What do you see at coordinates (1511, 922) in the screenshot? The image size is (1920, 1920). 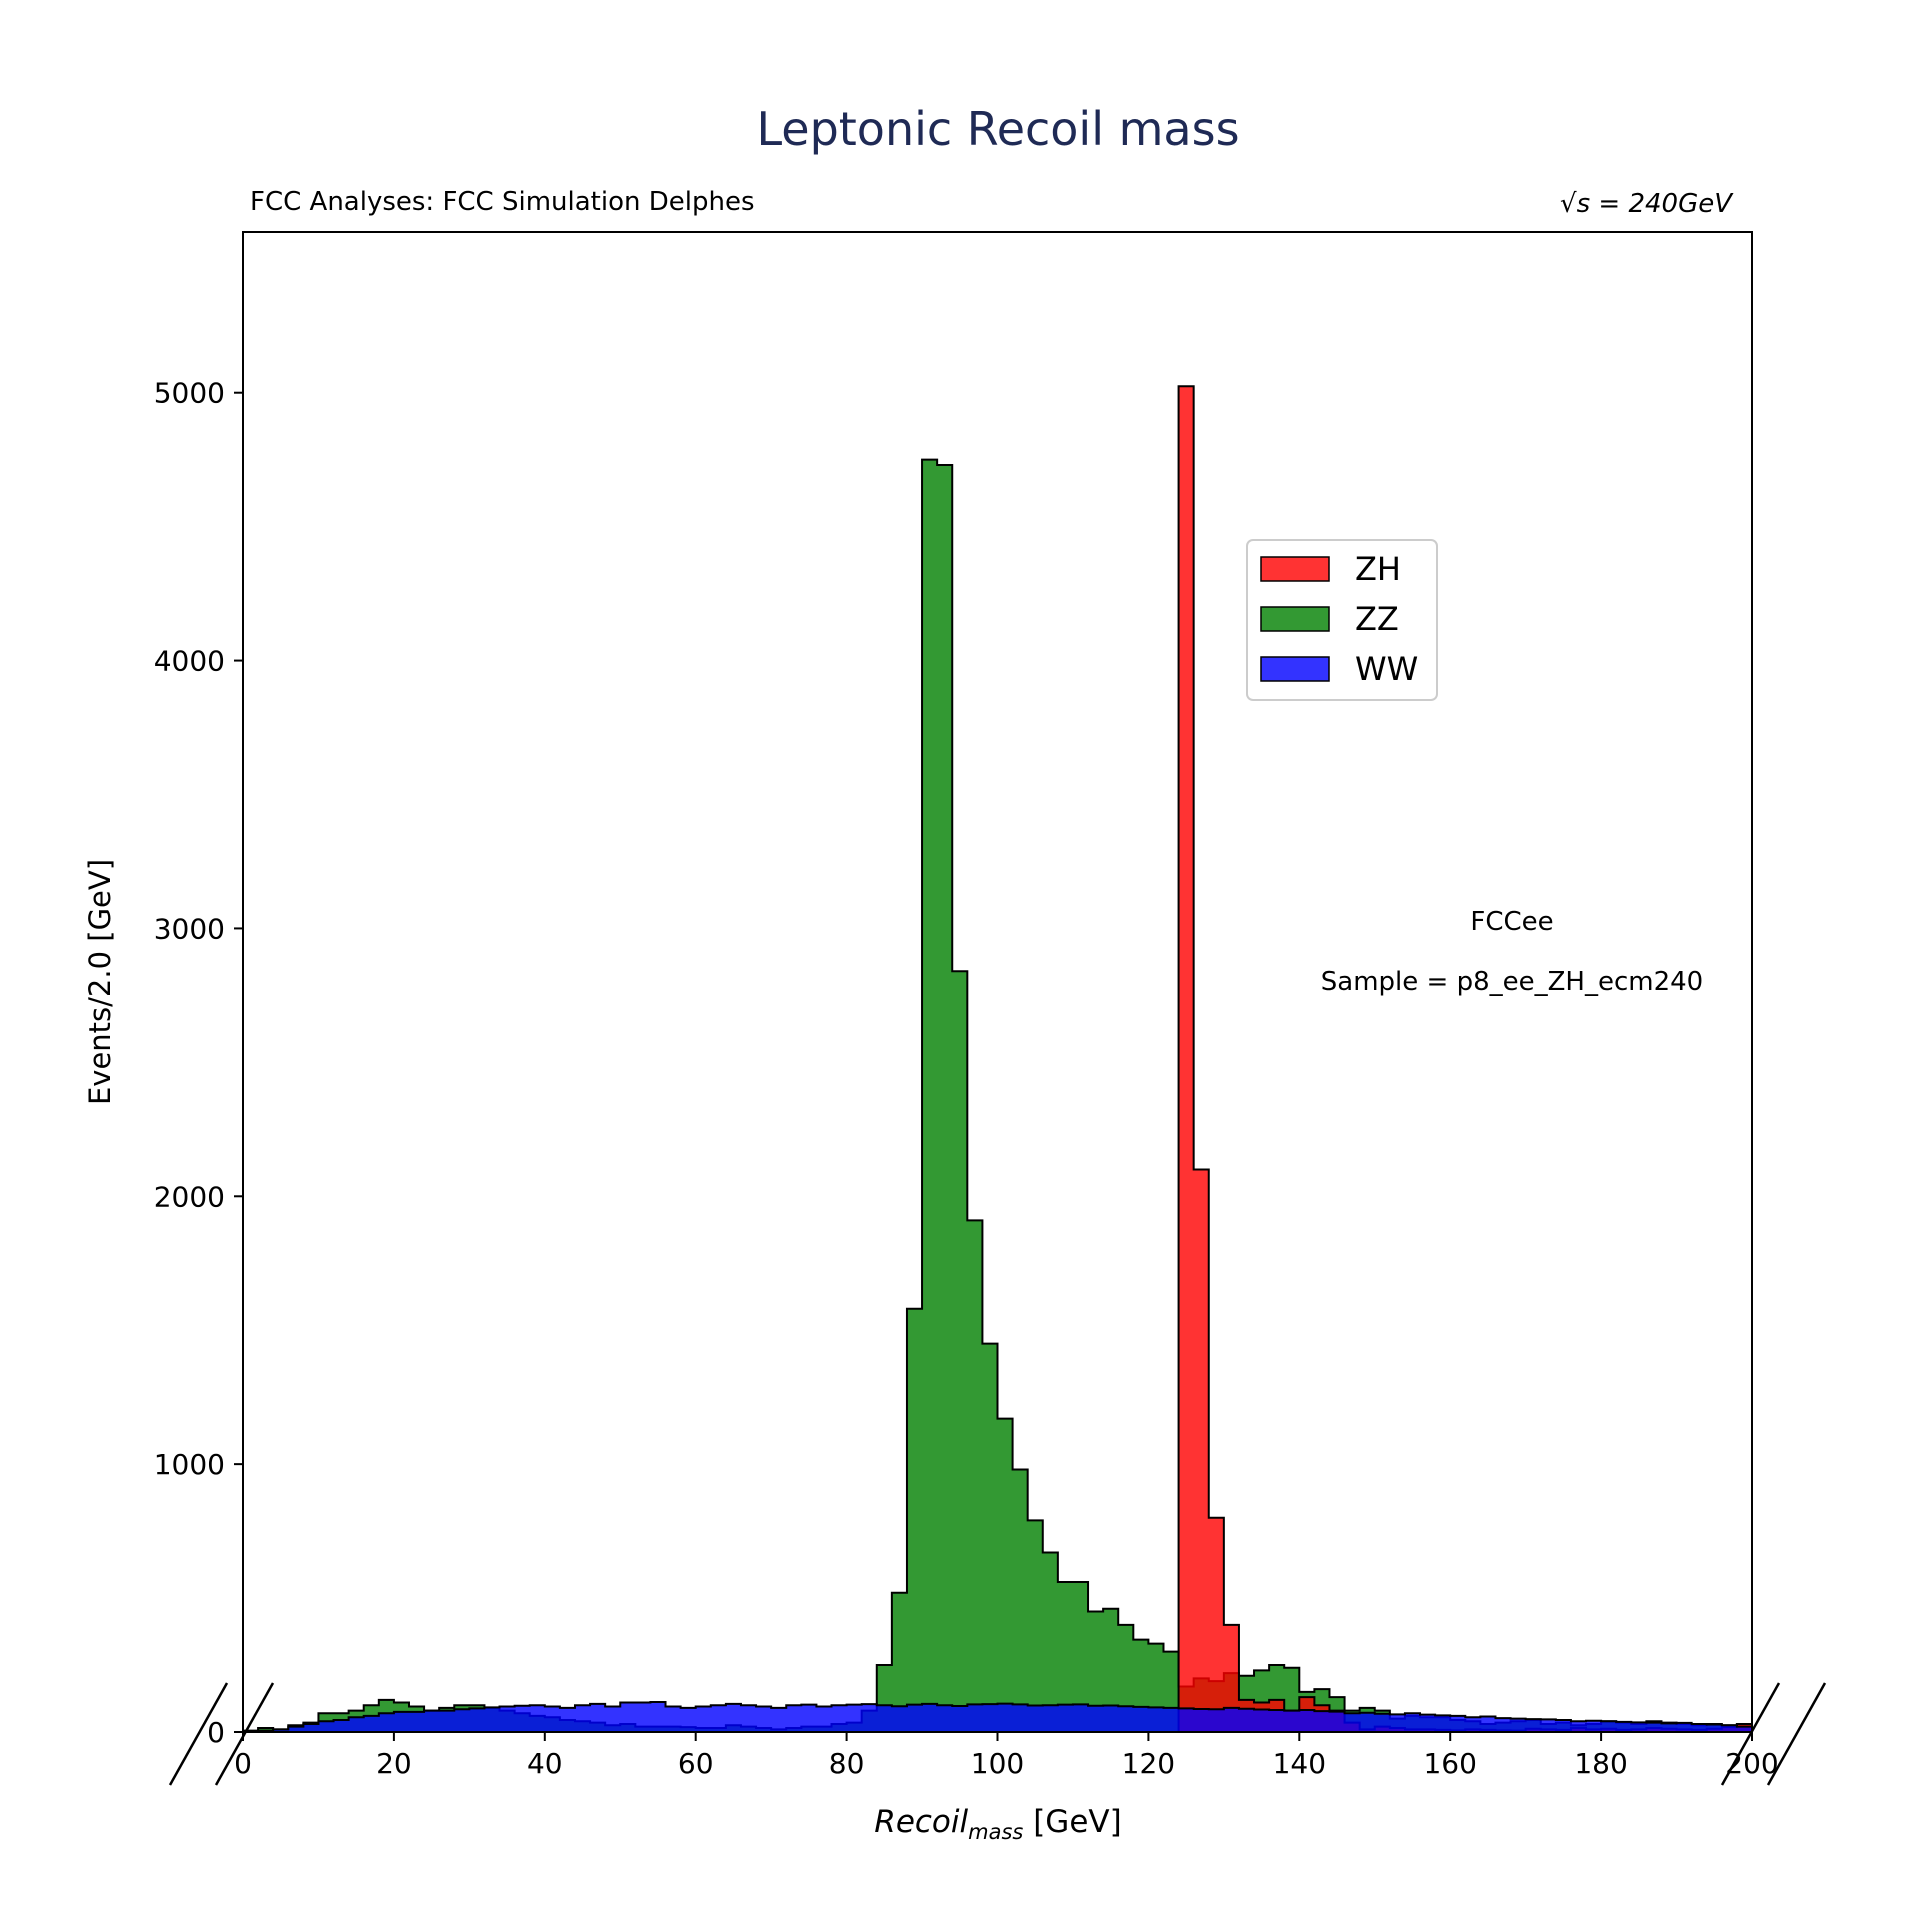 I see `annotation-fccee: FCCee` at bounding box center [1511, 922].